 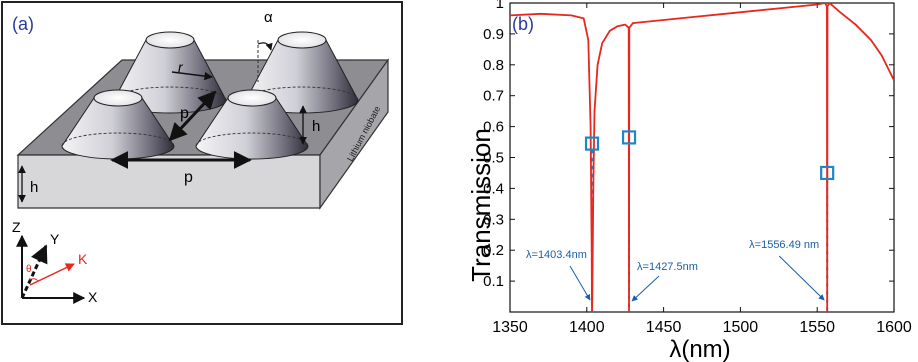 I want to click on x-tick-label: 1400, so click(x=587, y=327).